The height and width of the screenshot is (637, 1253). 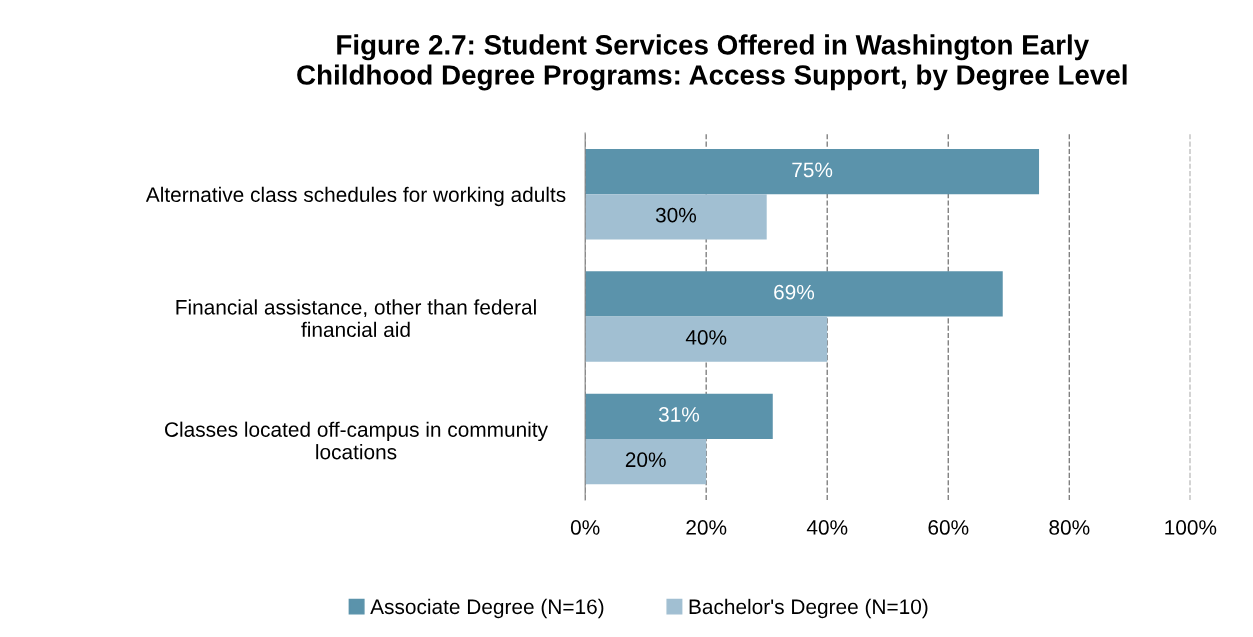 I want to click on x-tick-label: 80%, so click(x=1069, y=527).